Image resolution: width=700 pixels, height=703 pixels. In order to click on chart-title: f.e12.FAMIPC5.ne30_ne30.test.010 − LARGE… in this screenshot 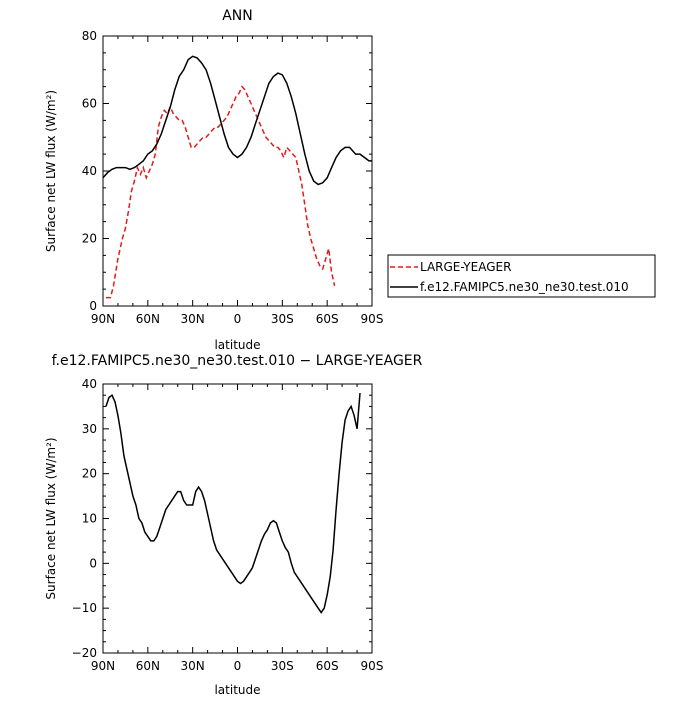, I will do `click(237, 361)`.